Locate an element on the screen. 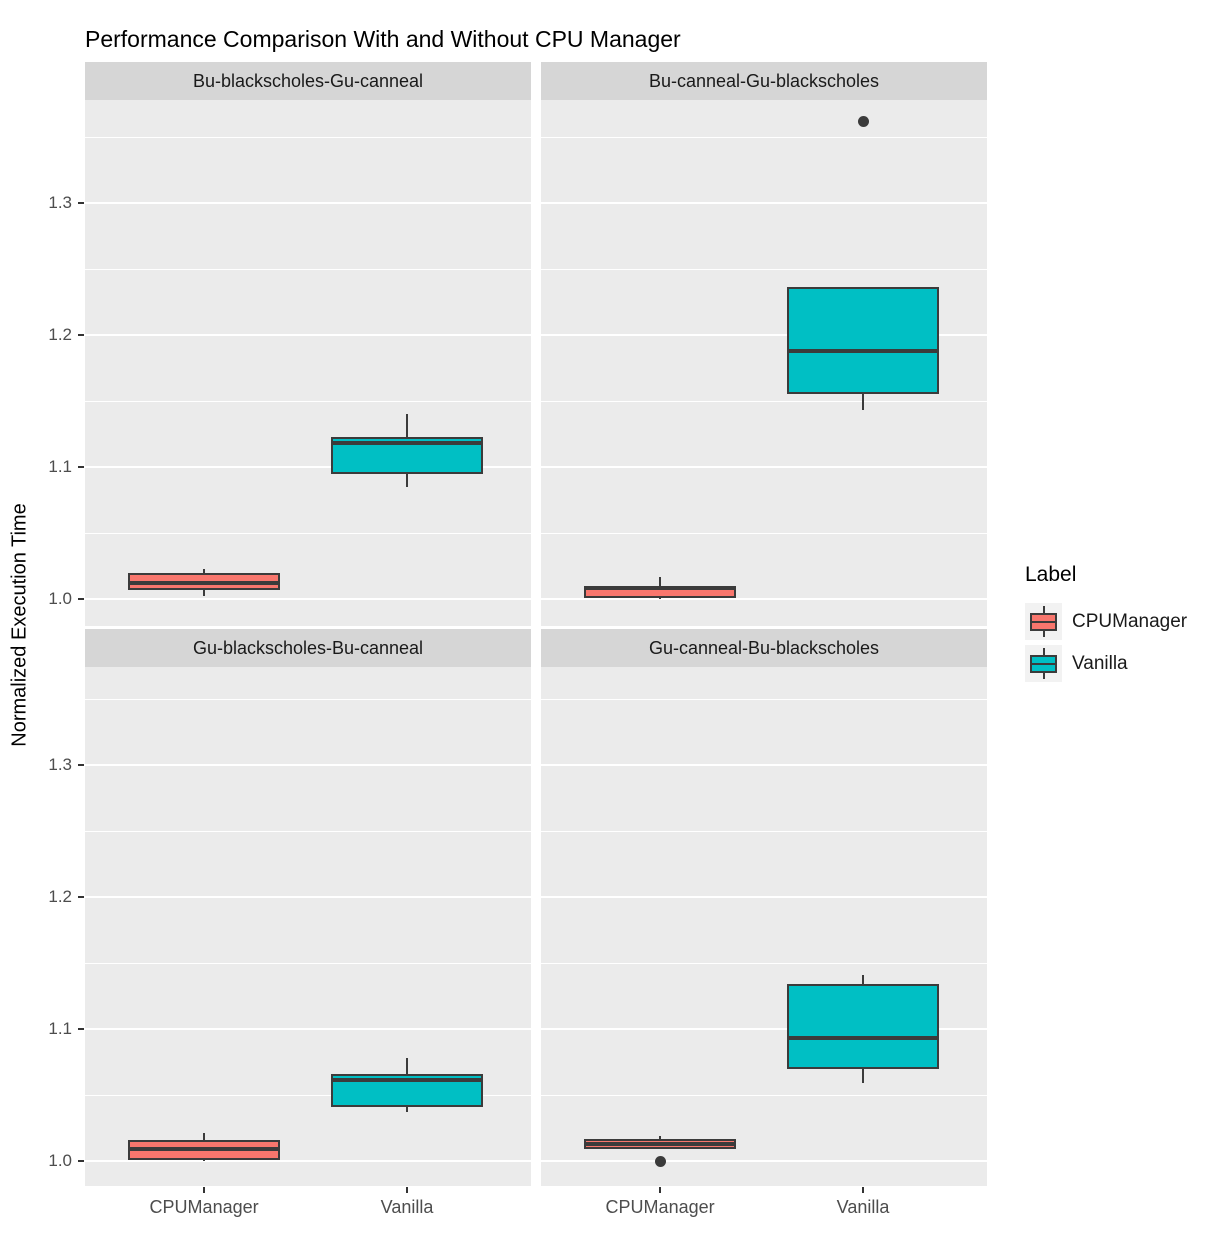 Image resolution: width=1220 pixels, height=1238 pixels. facet-strip: Bu-blackscholes-Gu-canneal is located at coordinates (308, 81).